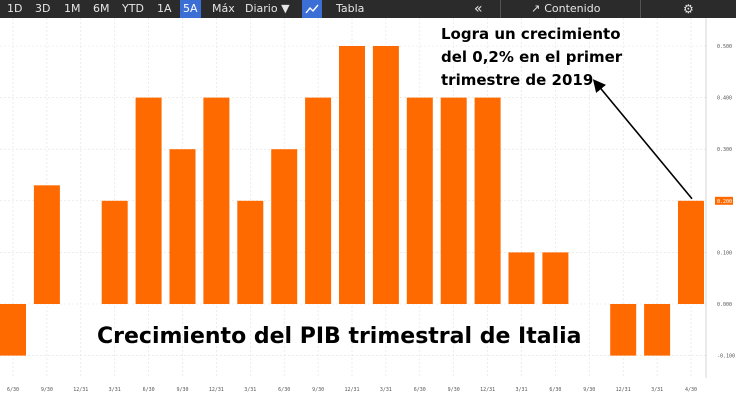 The image size is (736, 400). I want to click on gear-icon: ⚙, so click(667, 9).